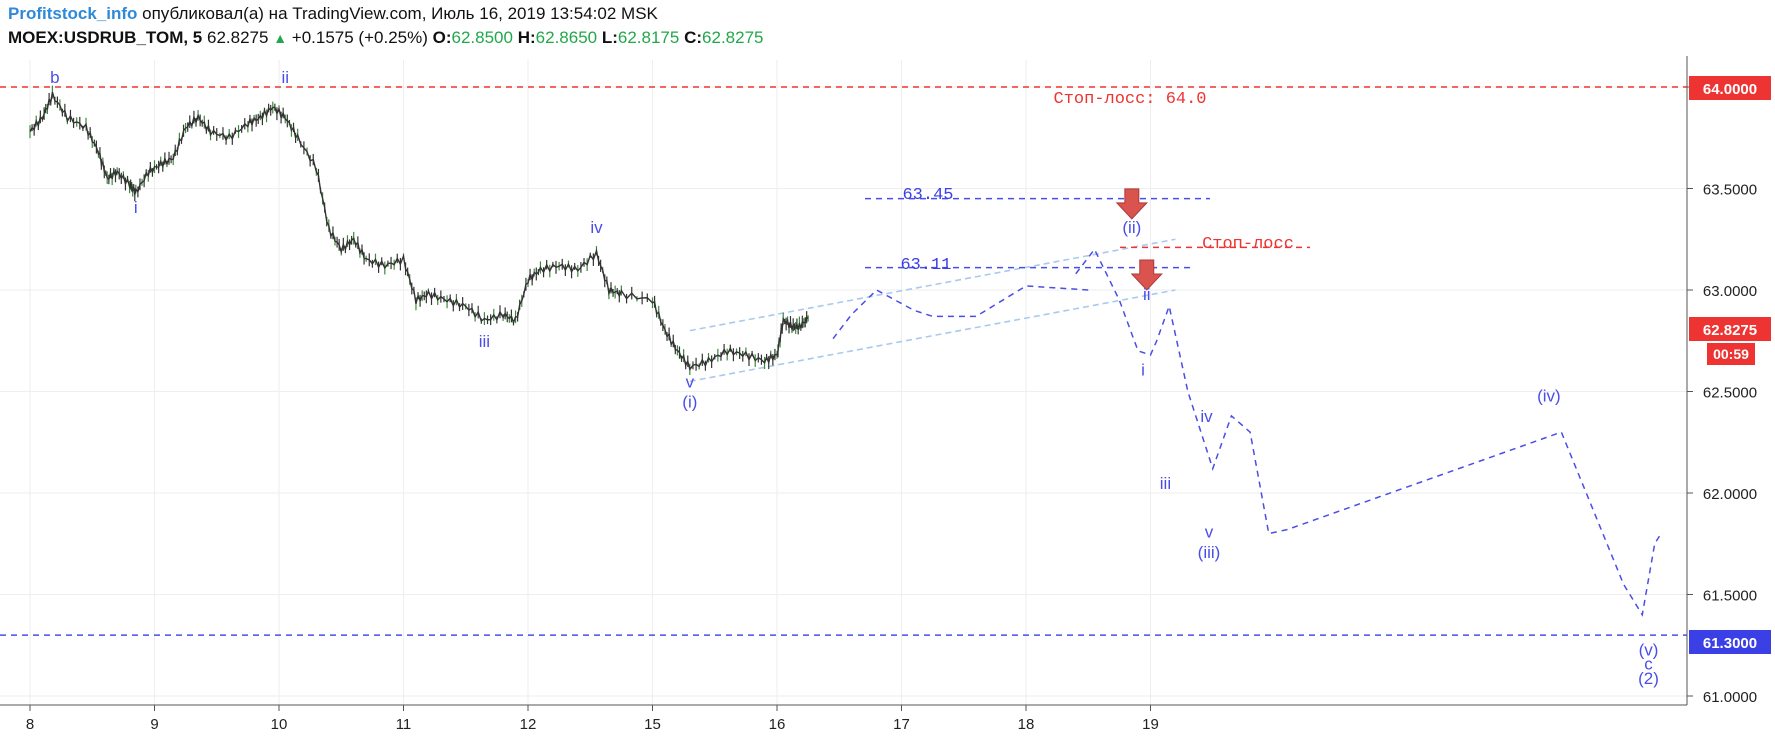 The width and height of the screenshot is (1775, 739). What do you see at coordinates (960, 312) in the screenshot?
I see `wave-path` at bounding box center [960, 312].